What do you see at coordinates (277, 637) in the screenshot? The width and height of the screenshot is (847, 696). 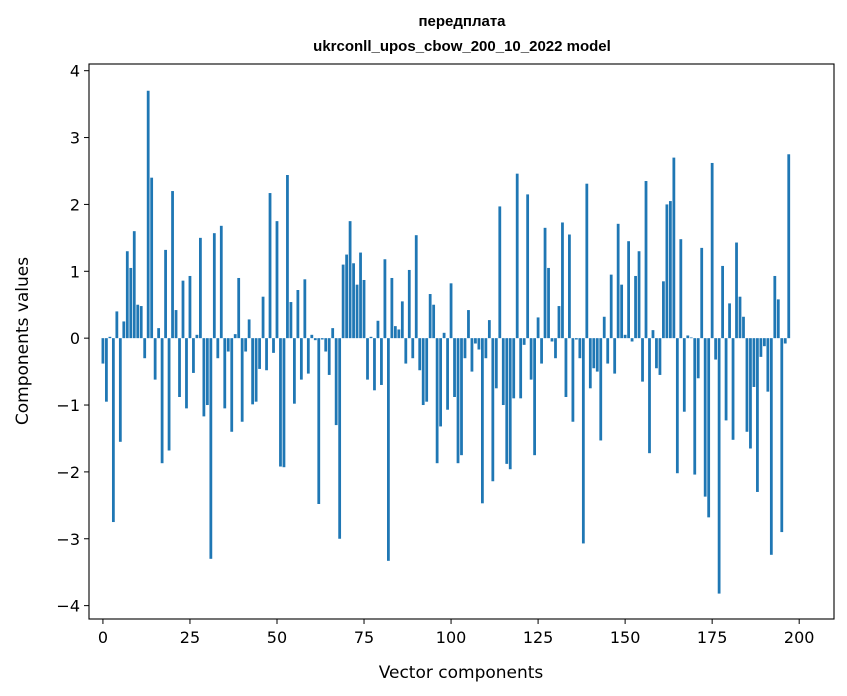 I see `x-tick-label-50: 50` at bounding box center [277, 637].